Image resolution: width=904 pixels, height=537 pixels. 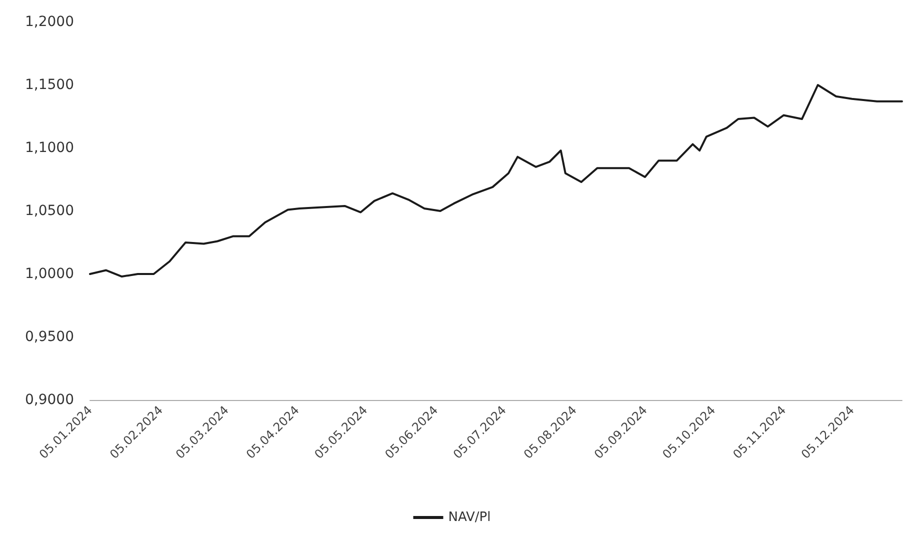 What do you see at coordinates (49, 337) in the screenshot?
I see `y-tick-label: 0,9500` at bounding box center [49, 337].